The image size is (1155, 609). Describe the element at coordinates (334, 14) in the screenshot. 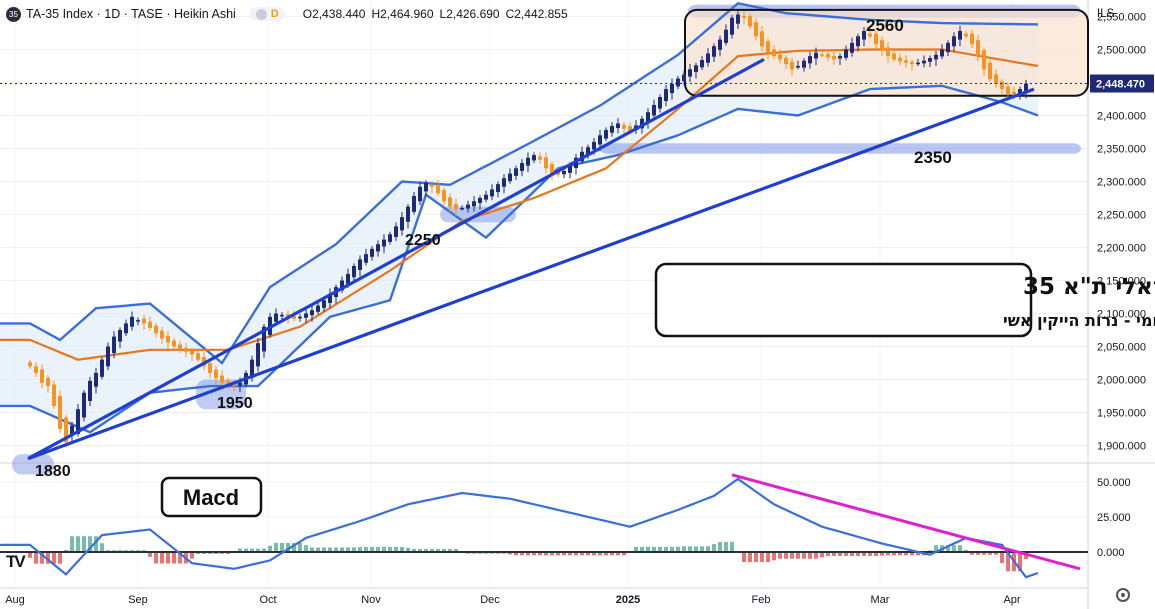

I see `open-value: O2,438.440` at that location.